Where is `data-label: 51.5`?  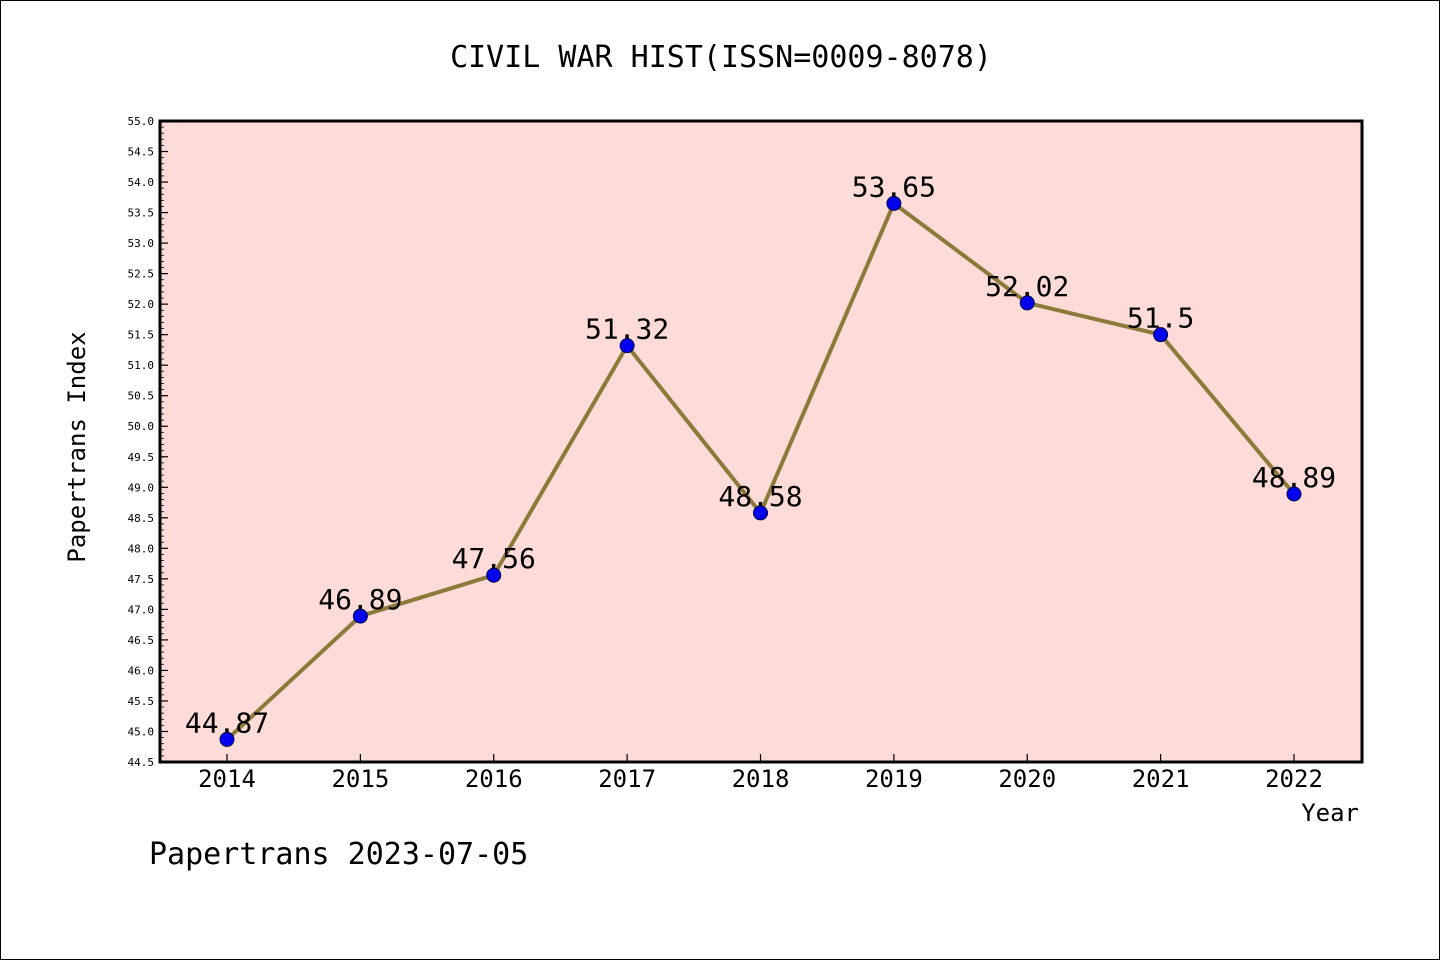 data-label: 51.5 is located at coordinates (1160, 318).